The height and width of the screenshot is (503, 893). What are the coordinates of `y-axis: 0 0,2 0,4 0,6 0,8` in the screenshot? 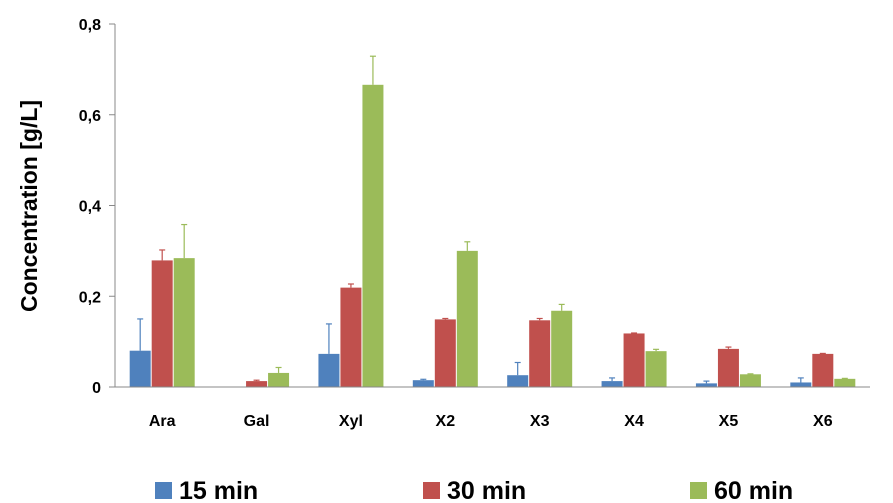 It's located at (97, 207).